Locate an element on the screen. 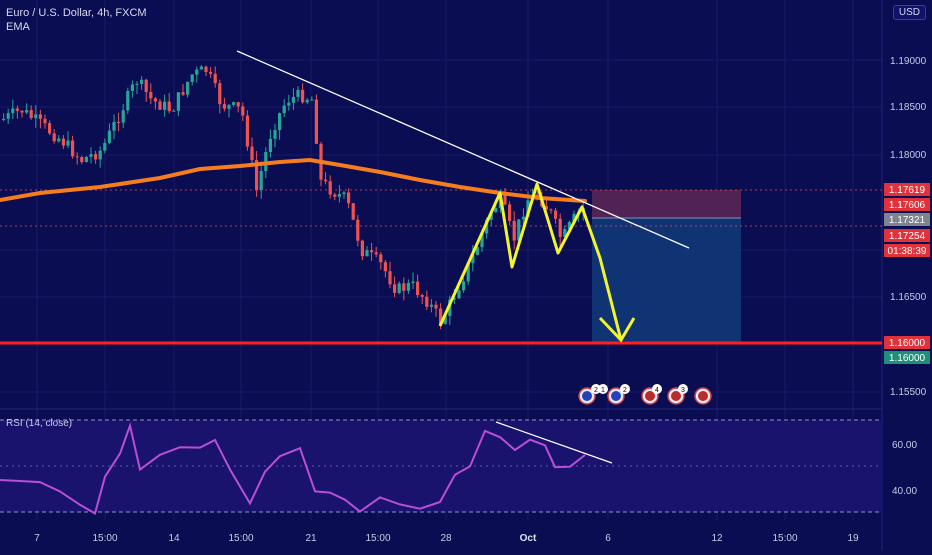 This screenshot has width=932, height=555. target-tag: 1.16000 is located at coordinates (907, 343).